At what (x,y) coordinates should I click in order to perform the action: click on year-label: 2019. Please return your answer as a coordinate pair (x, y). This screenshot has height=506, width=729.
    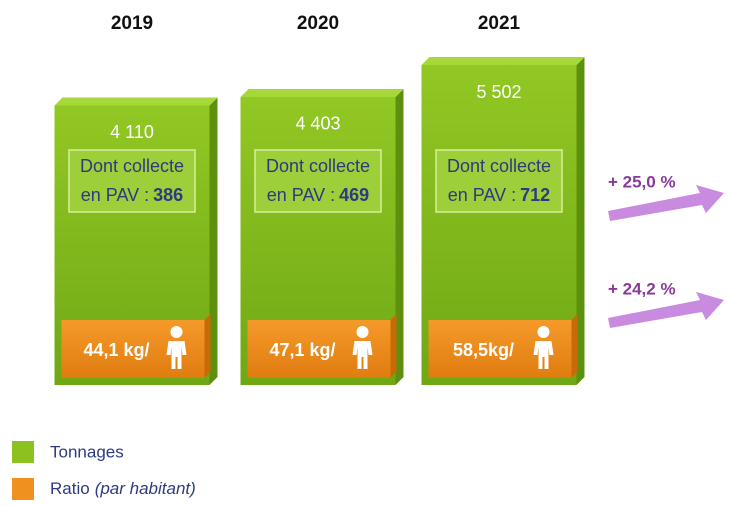
    Looking at the image, I should click on (132, 23).